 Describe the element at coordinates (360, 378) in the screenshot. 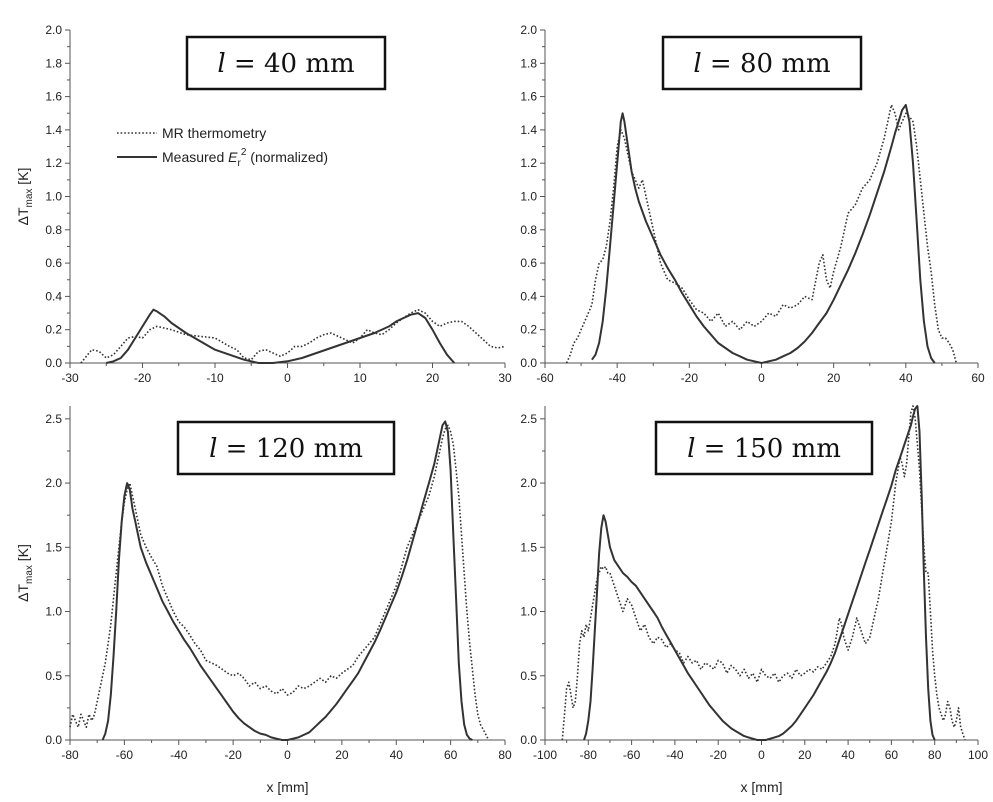

I see `x-tick-label: 10` at that location.